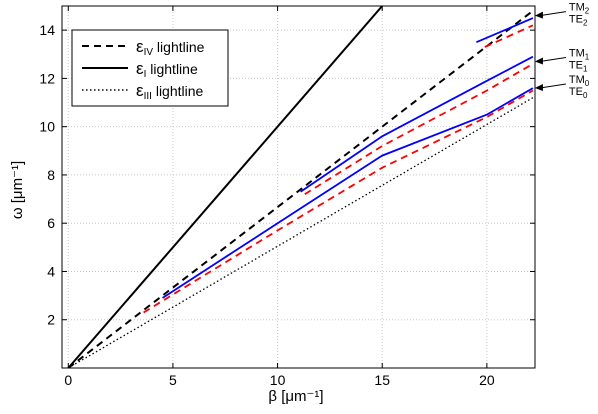  What do you see at coordinates (167, 69) in the screenshot?
I see `legend-entry-label: εI lightline` at bounding box center [167, 69].